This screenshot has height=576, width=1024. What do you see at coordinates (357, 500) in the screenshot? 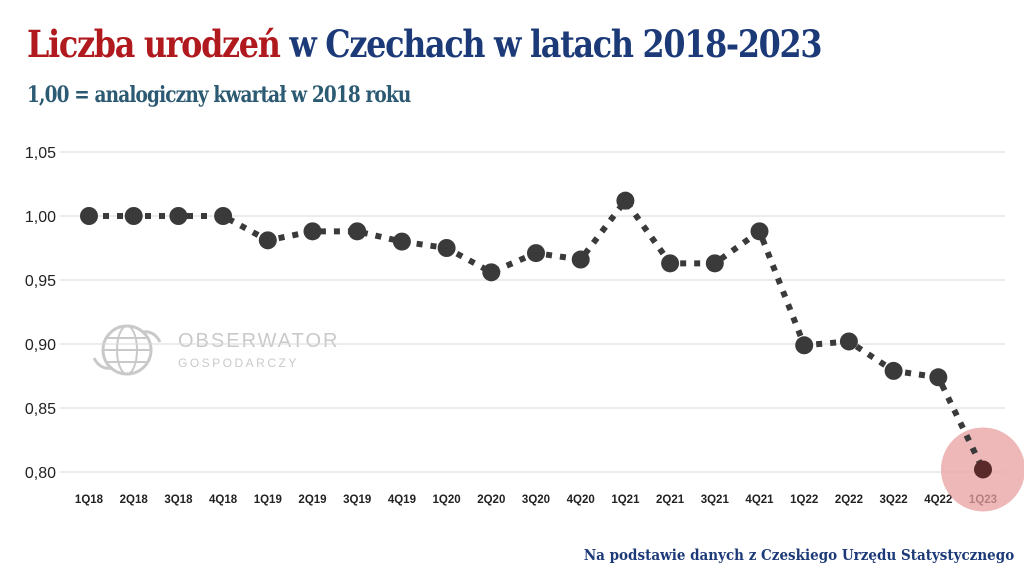
I see `x-tick-label: 3Q19` at bounding box center [357, 500].